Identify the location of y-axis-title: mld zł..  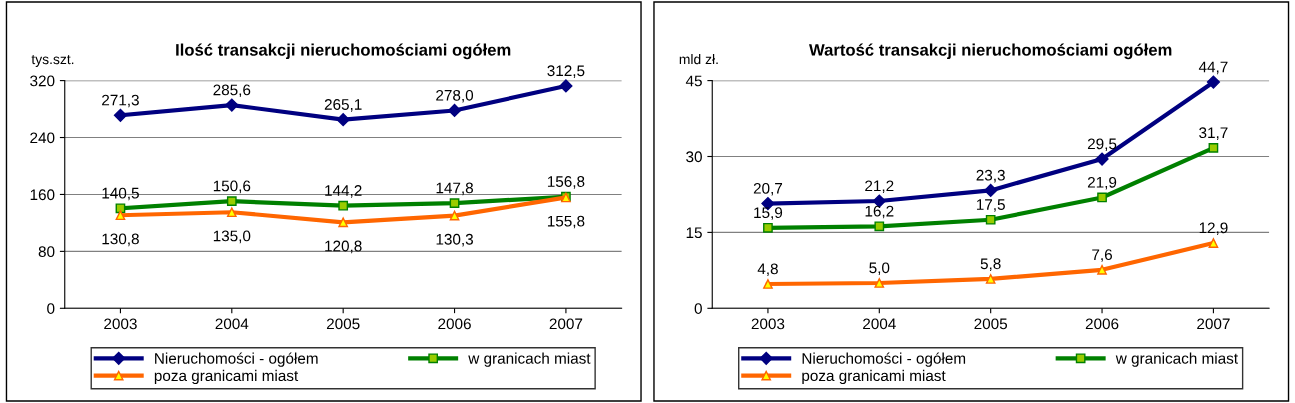
(698, 59).